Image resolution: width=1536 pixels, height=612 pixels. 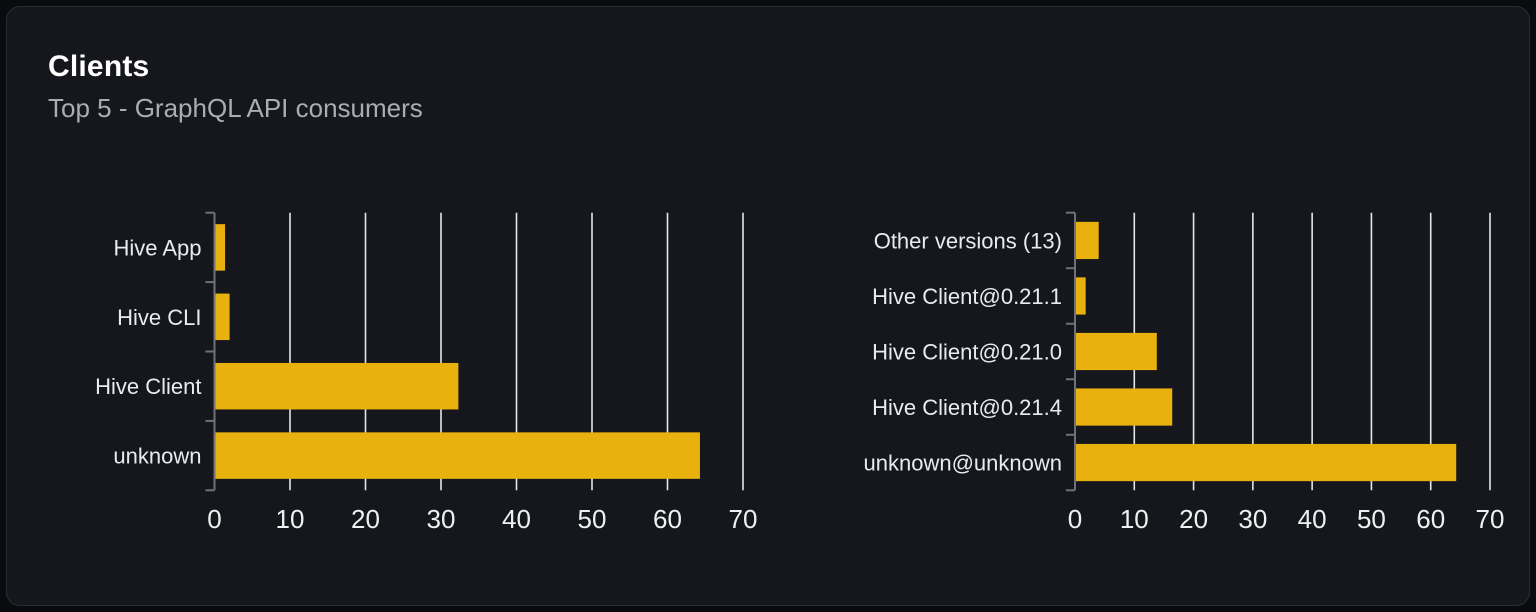 What do you see at coordinates (963, 463) in the screenshot?
I see `category-label: unknown@unknown` at bounding box center [963, 463].